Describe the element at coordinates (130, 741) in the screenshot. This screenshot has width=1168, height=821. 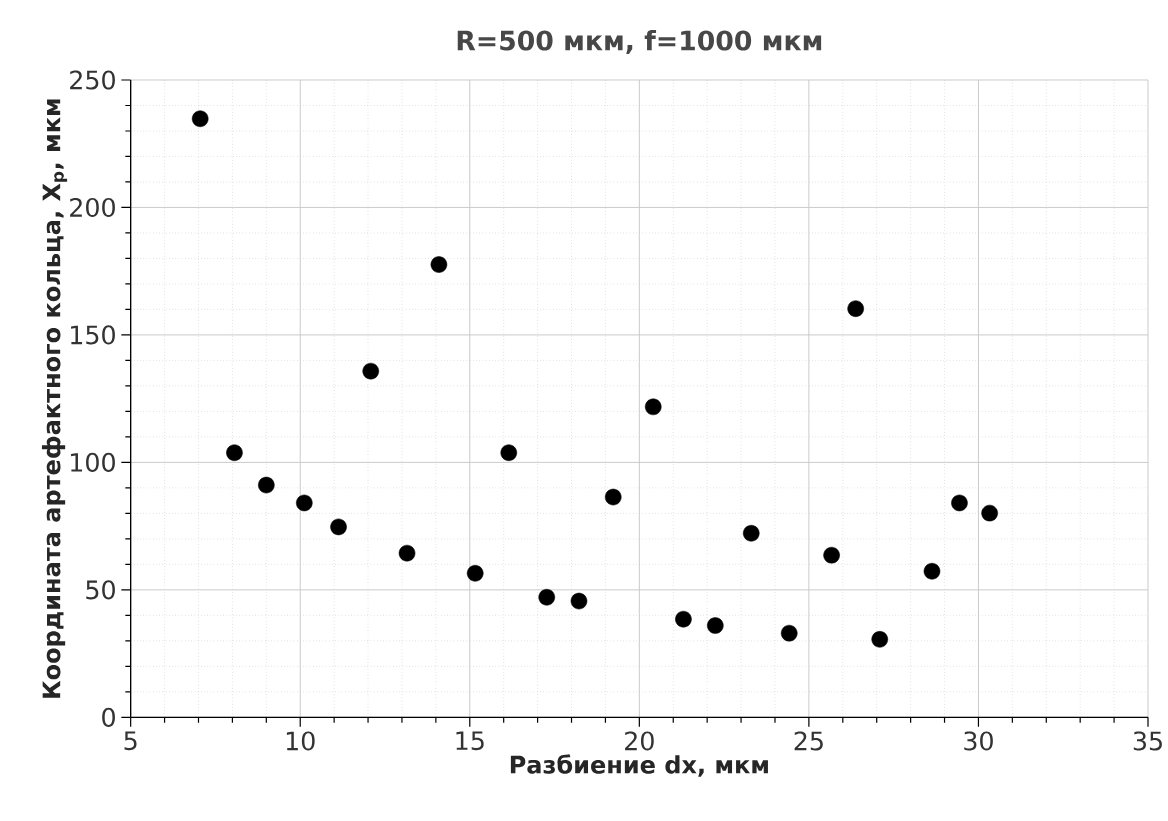
I see `x-tick-label: 5` at that location.